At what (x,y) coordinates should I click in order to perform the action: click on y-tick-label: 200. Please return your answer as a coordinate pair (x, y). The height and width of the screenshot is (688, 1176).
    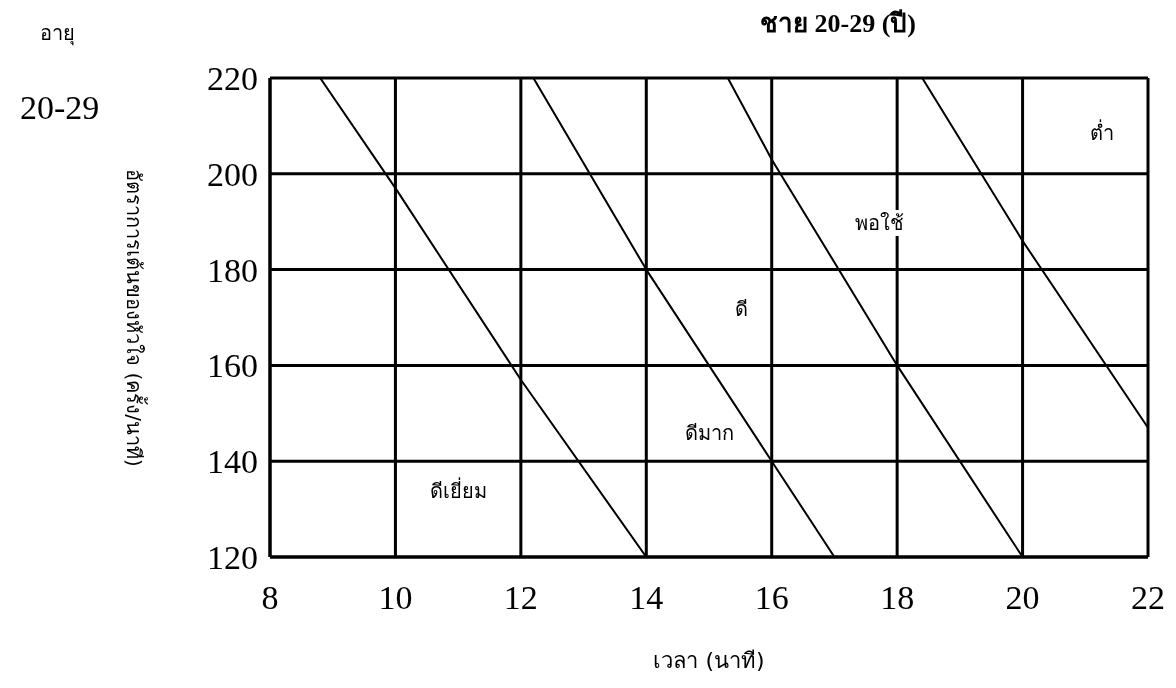
    Looking at the image, I should click on (232, 174).